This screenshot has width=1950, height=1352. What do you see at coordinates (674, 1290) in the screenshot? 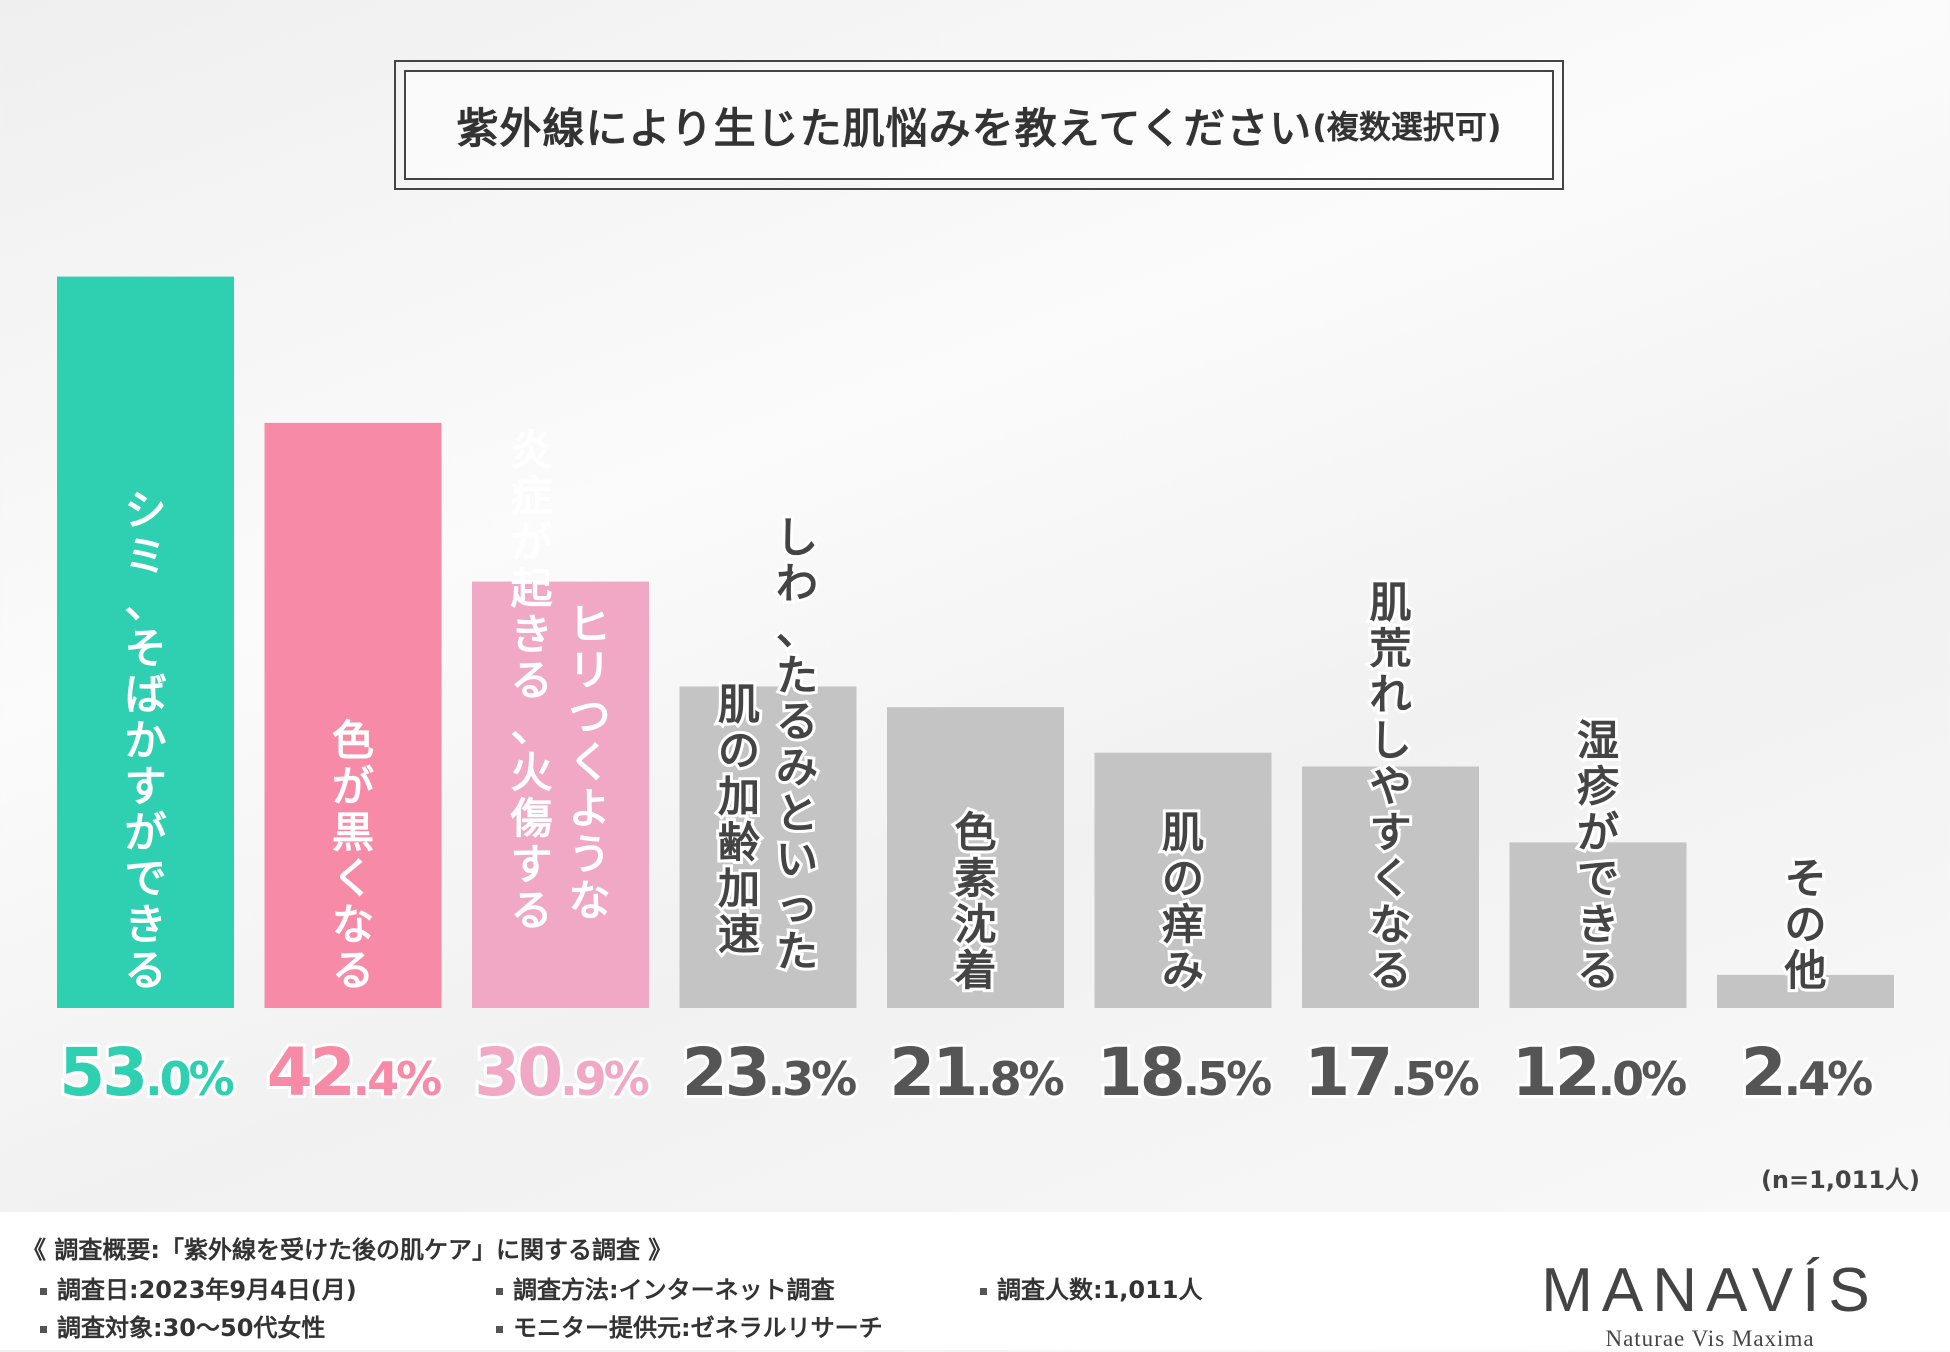
I see `survey-method-text: 調査方法:インターネット調査` at bounding box center [674, 1290].